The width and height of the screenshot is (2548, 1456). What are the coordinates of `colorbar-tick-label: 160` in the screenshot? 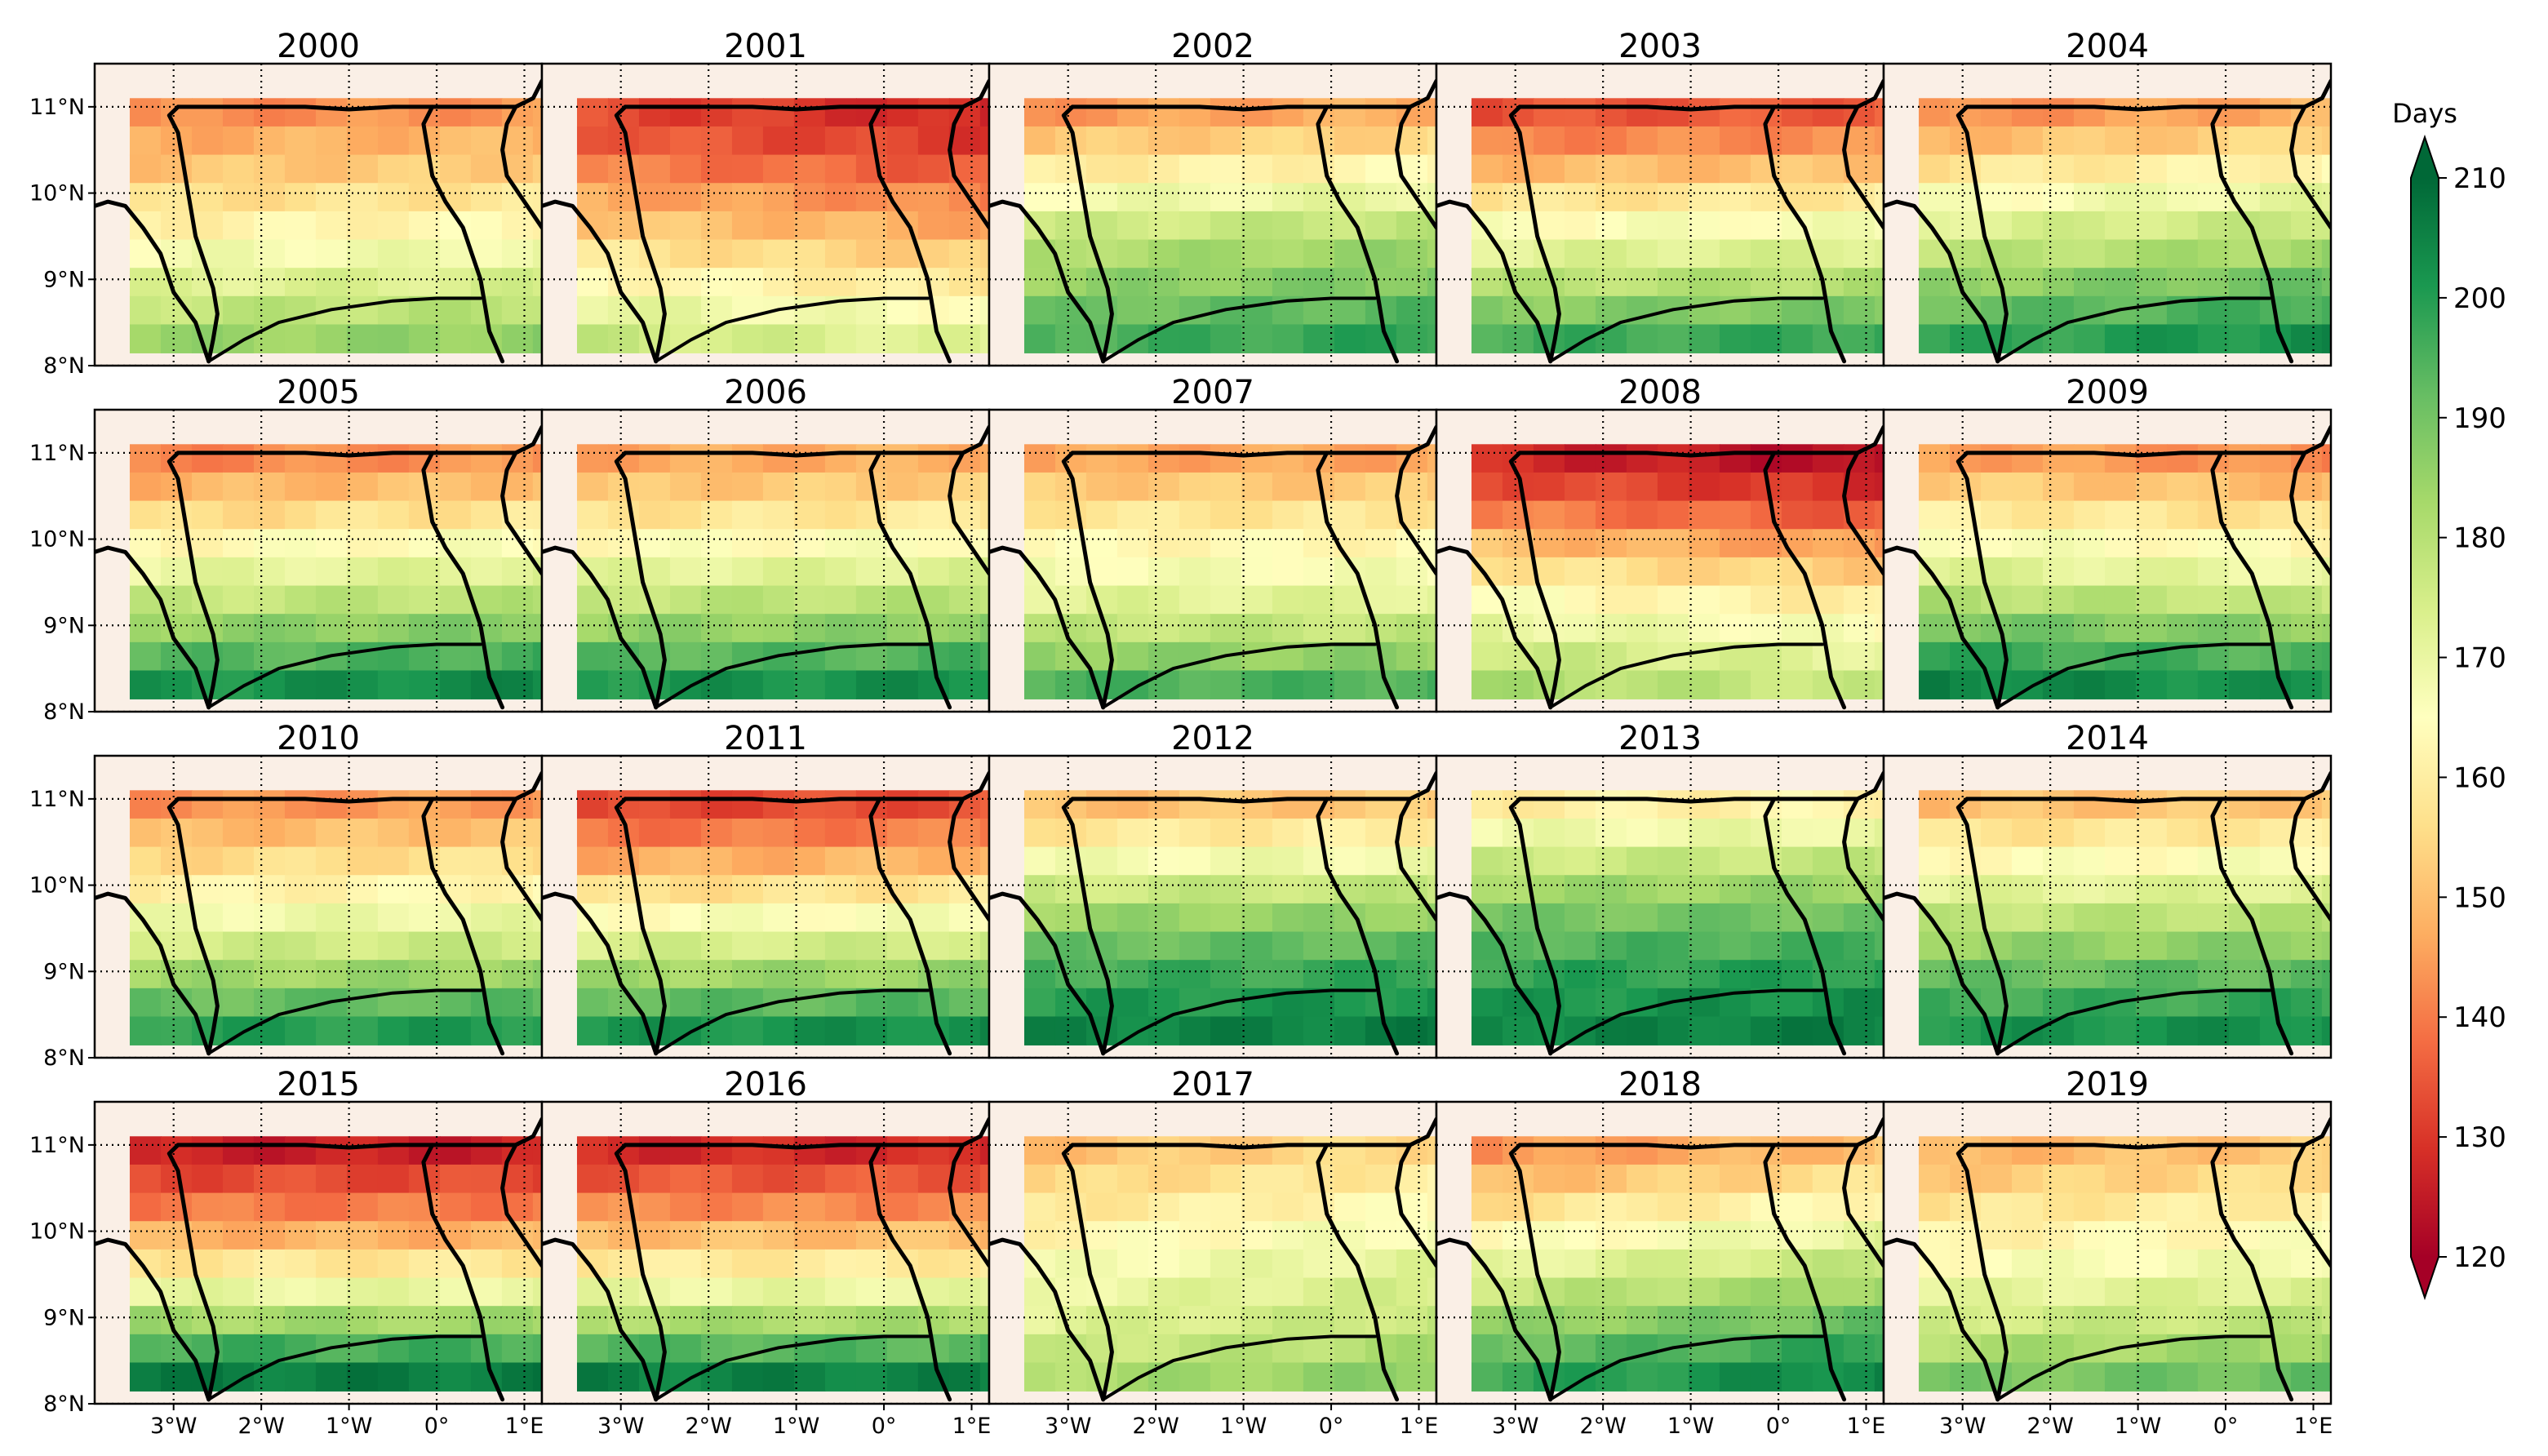 It's located at (2480, 778).